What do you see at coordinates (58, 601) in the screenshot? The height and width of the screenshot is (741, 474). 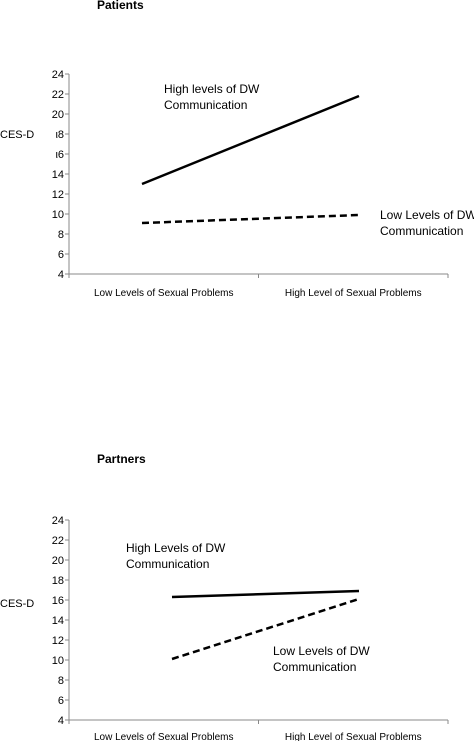 I see `y-tick-label: 16` at bounding box center [58, 601].